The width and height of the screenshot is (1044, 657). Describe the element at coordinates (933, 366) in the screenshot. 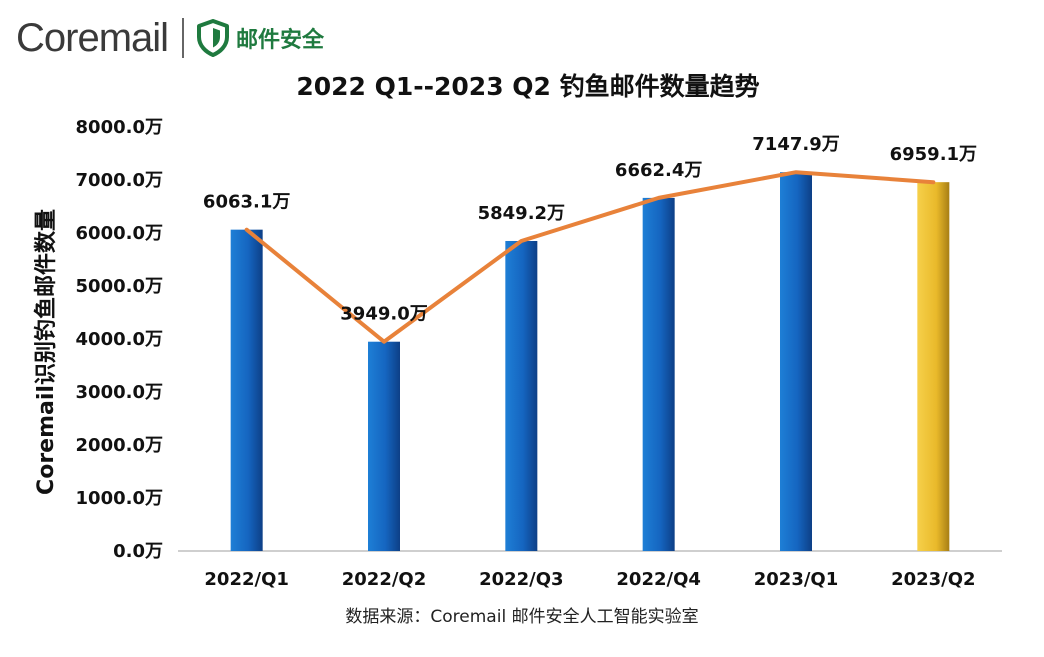

I see `bar-2023-q2` at that location.